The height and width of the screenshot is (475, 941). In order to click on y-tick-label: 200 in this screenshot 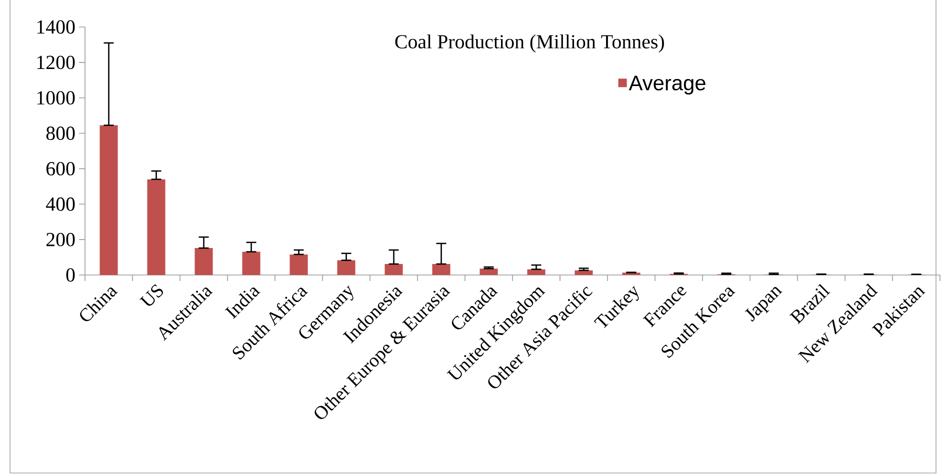, I will do `click(60, 239)`.